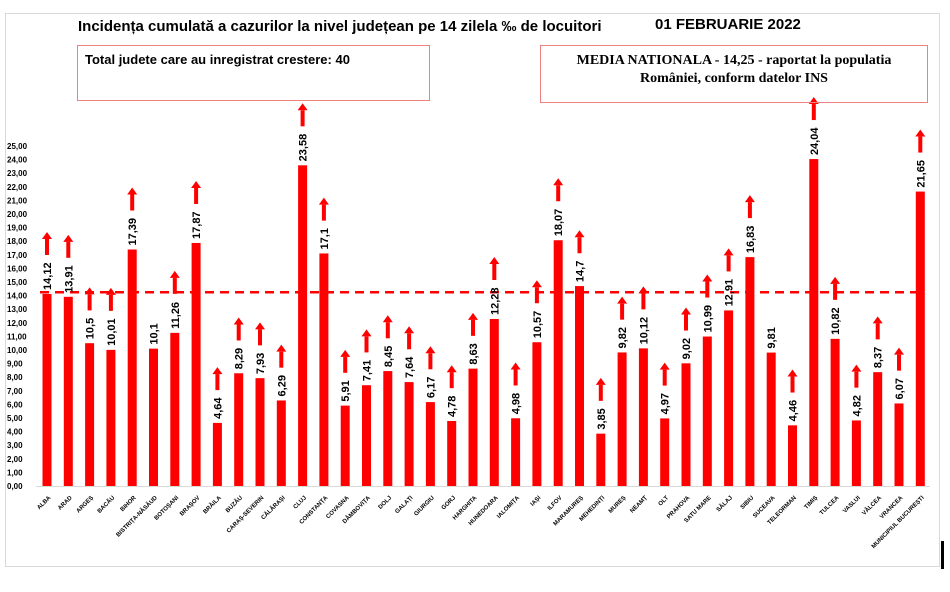  What do you see at coordinates (729, 398) in the screenshot?
I see `bar-sălaj` at bounding box center [729, 398].